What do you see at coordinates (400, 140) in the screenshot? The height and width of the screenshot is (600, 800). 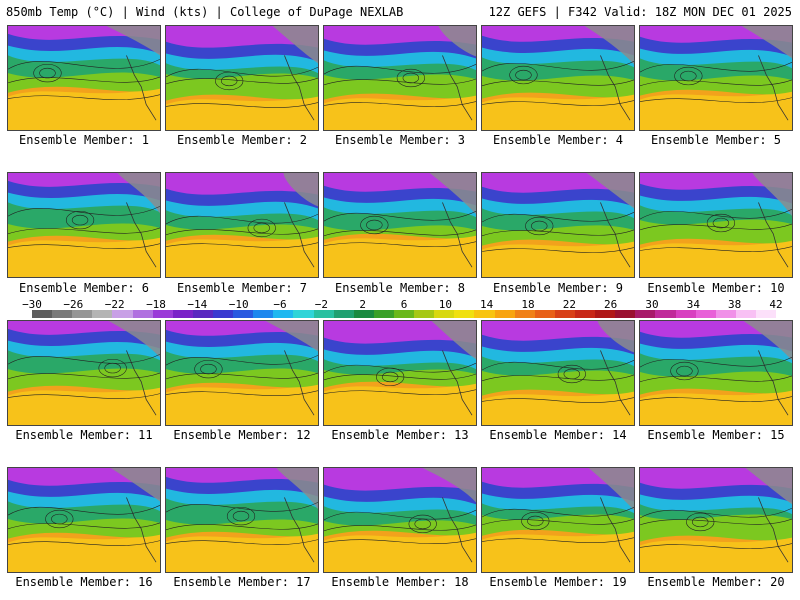 I see `ensemble-member-label: Ensemble Member: 3` at bounding box center [400, 140].